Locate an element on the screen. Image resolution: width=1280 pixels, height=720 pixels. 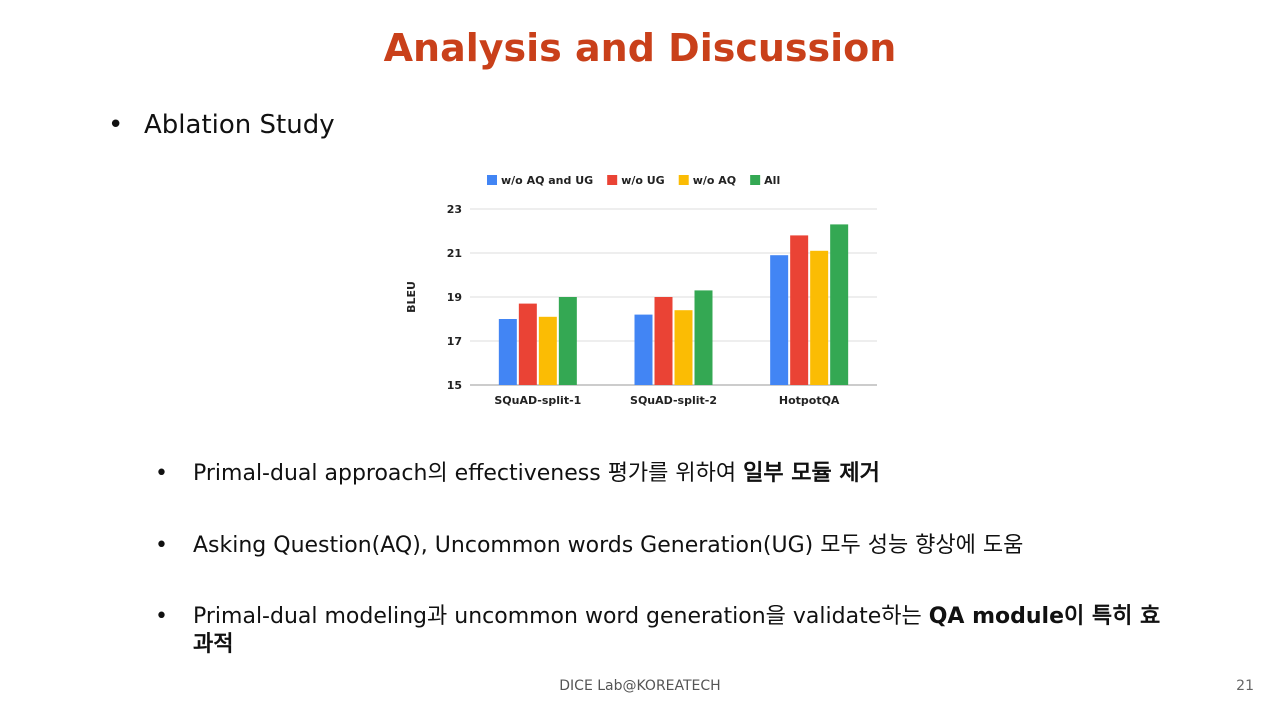
y-tick-label: 19 is located at coordinates (454, 297).